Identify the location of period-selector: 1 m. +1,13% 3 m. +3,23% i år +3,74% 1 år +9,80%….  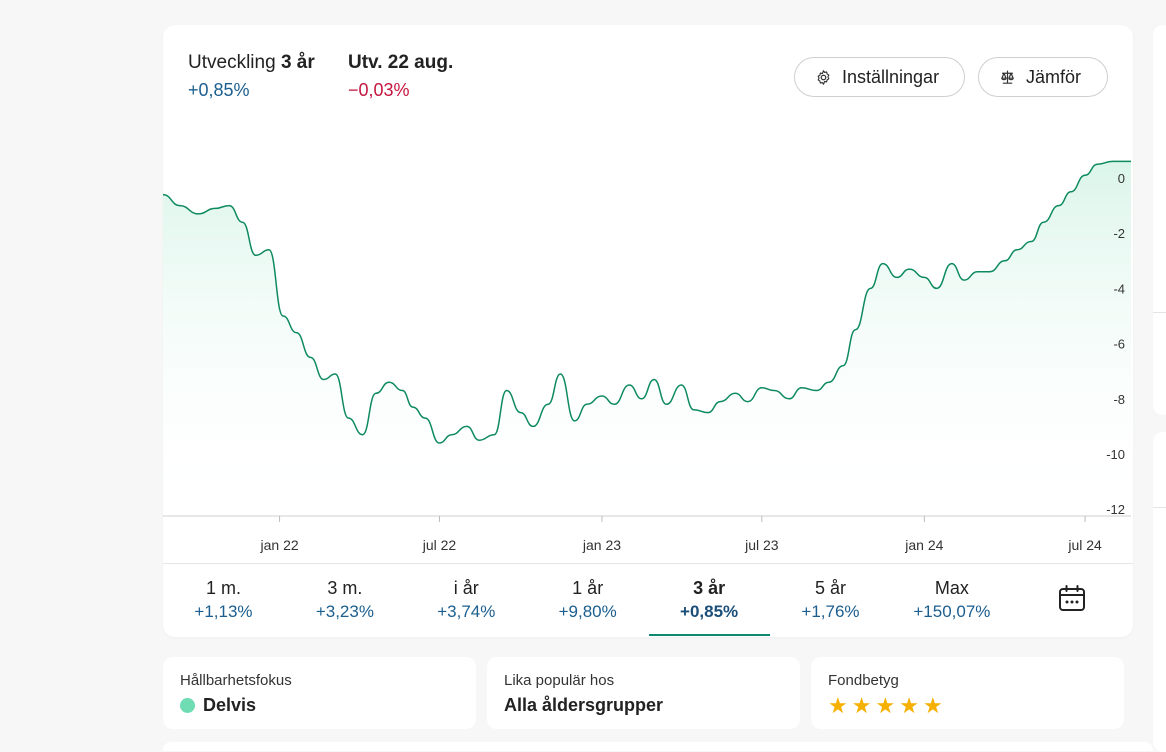
(648, 600).